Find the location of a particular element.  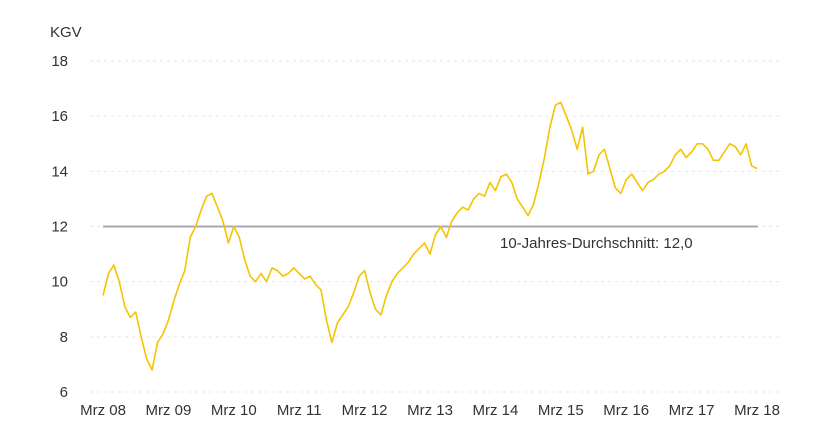

x-tick-label: Mrz 09 is located at coordinates (168, 410).